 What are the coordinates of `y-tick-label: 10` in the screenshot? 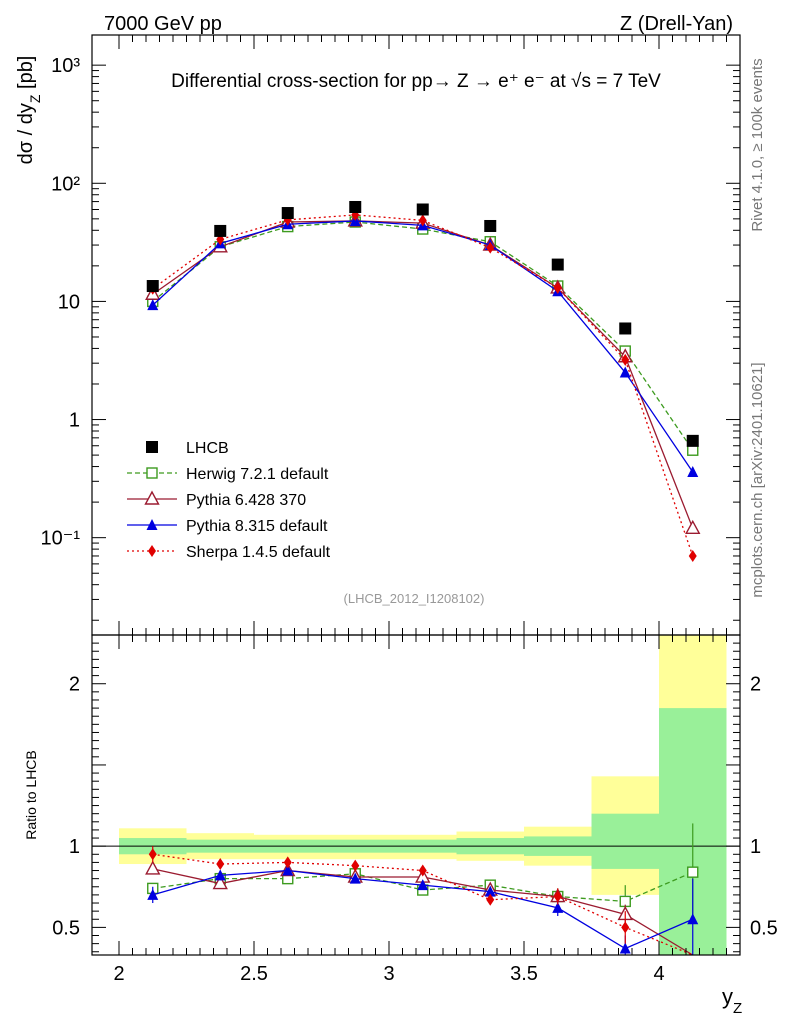 It's located at (69, 302).